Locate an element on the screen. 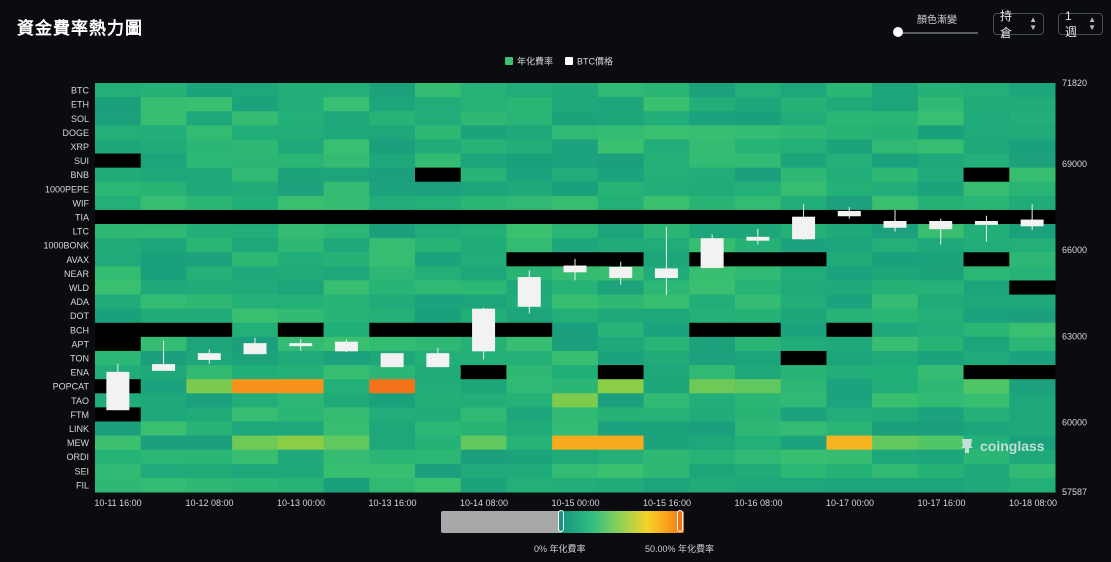  color-gradient-slider: 顏色漸變 is located at coordinates (937, 26).